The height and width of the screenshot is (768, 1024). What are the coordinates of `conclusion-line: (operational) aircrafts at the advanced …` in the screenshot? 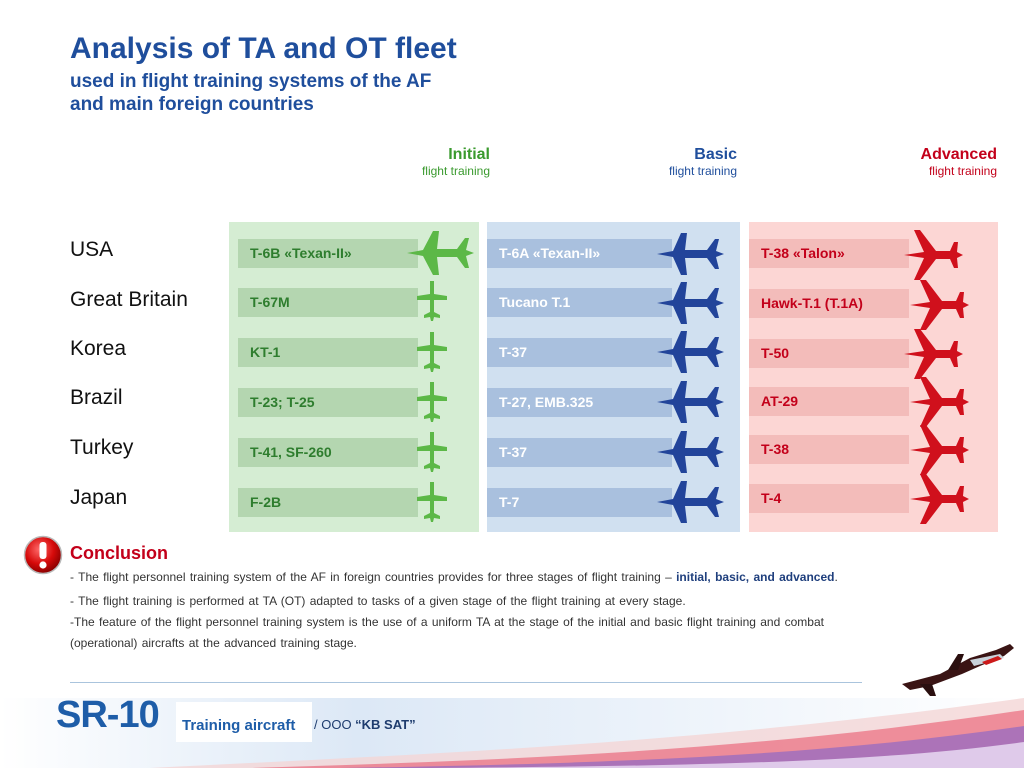 It's located at (213, 643).